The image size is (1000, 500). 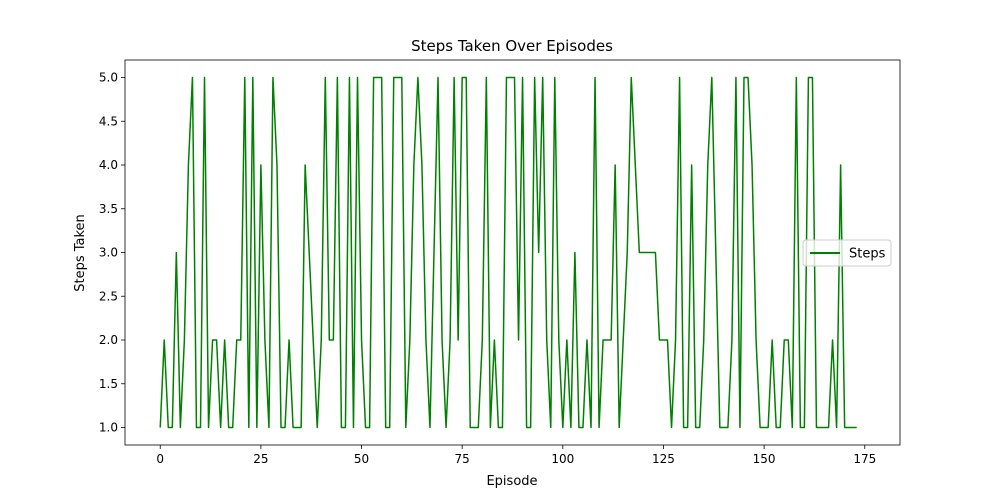 I want to click on x-tick-label: 50, so click(x=361, y=459).